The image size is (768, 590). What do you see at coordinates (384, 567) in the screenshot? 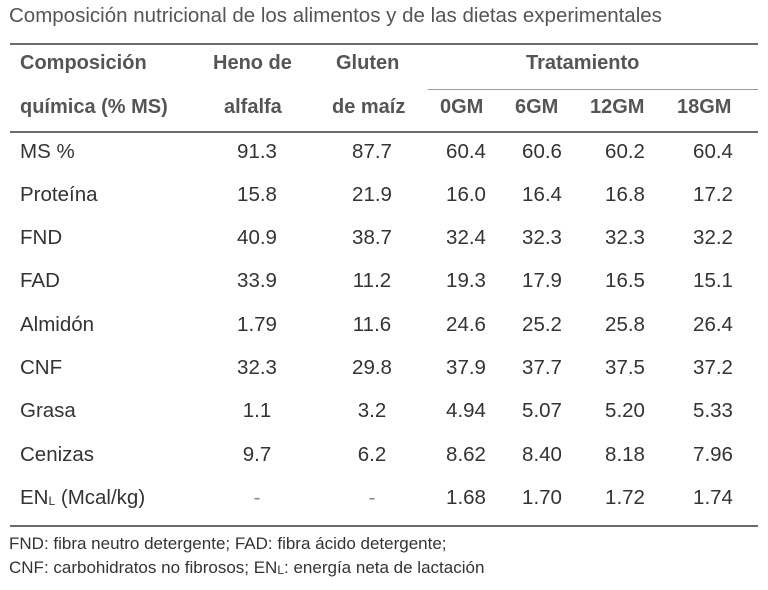
I see `footnote-line2-b: : energía neta de lactación` at bounding box center [384, 567].